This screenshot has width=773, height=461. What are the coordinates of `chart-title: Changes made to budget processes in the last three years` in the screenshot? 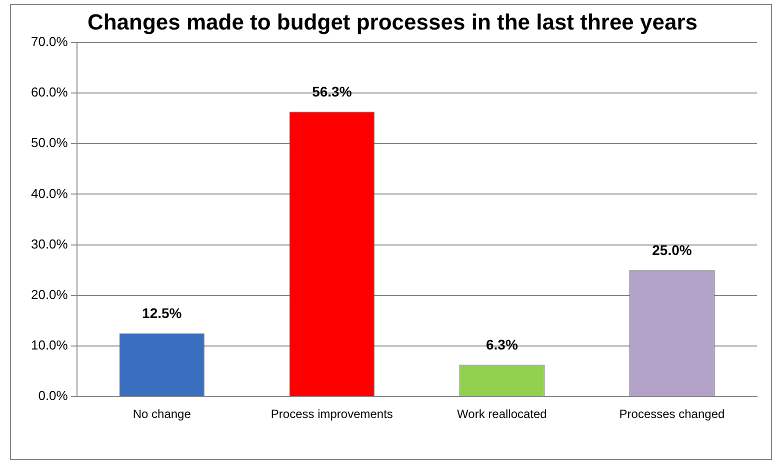 It's located at (392, 21).